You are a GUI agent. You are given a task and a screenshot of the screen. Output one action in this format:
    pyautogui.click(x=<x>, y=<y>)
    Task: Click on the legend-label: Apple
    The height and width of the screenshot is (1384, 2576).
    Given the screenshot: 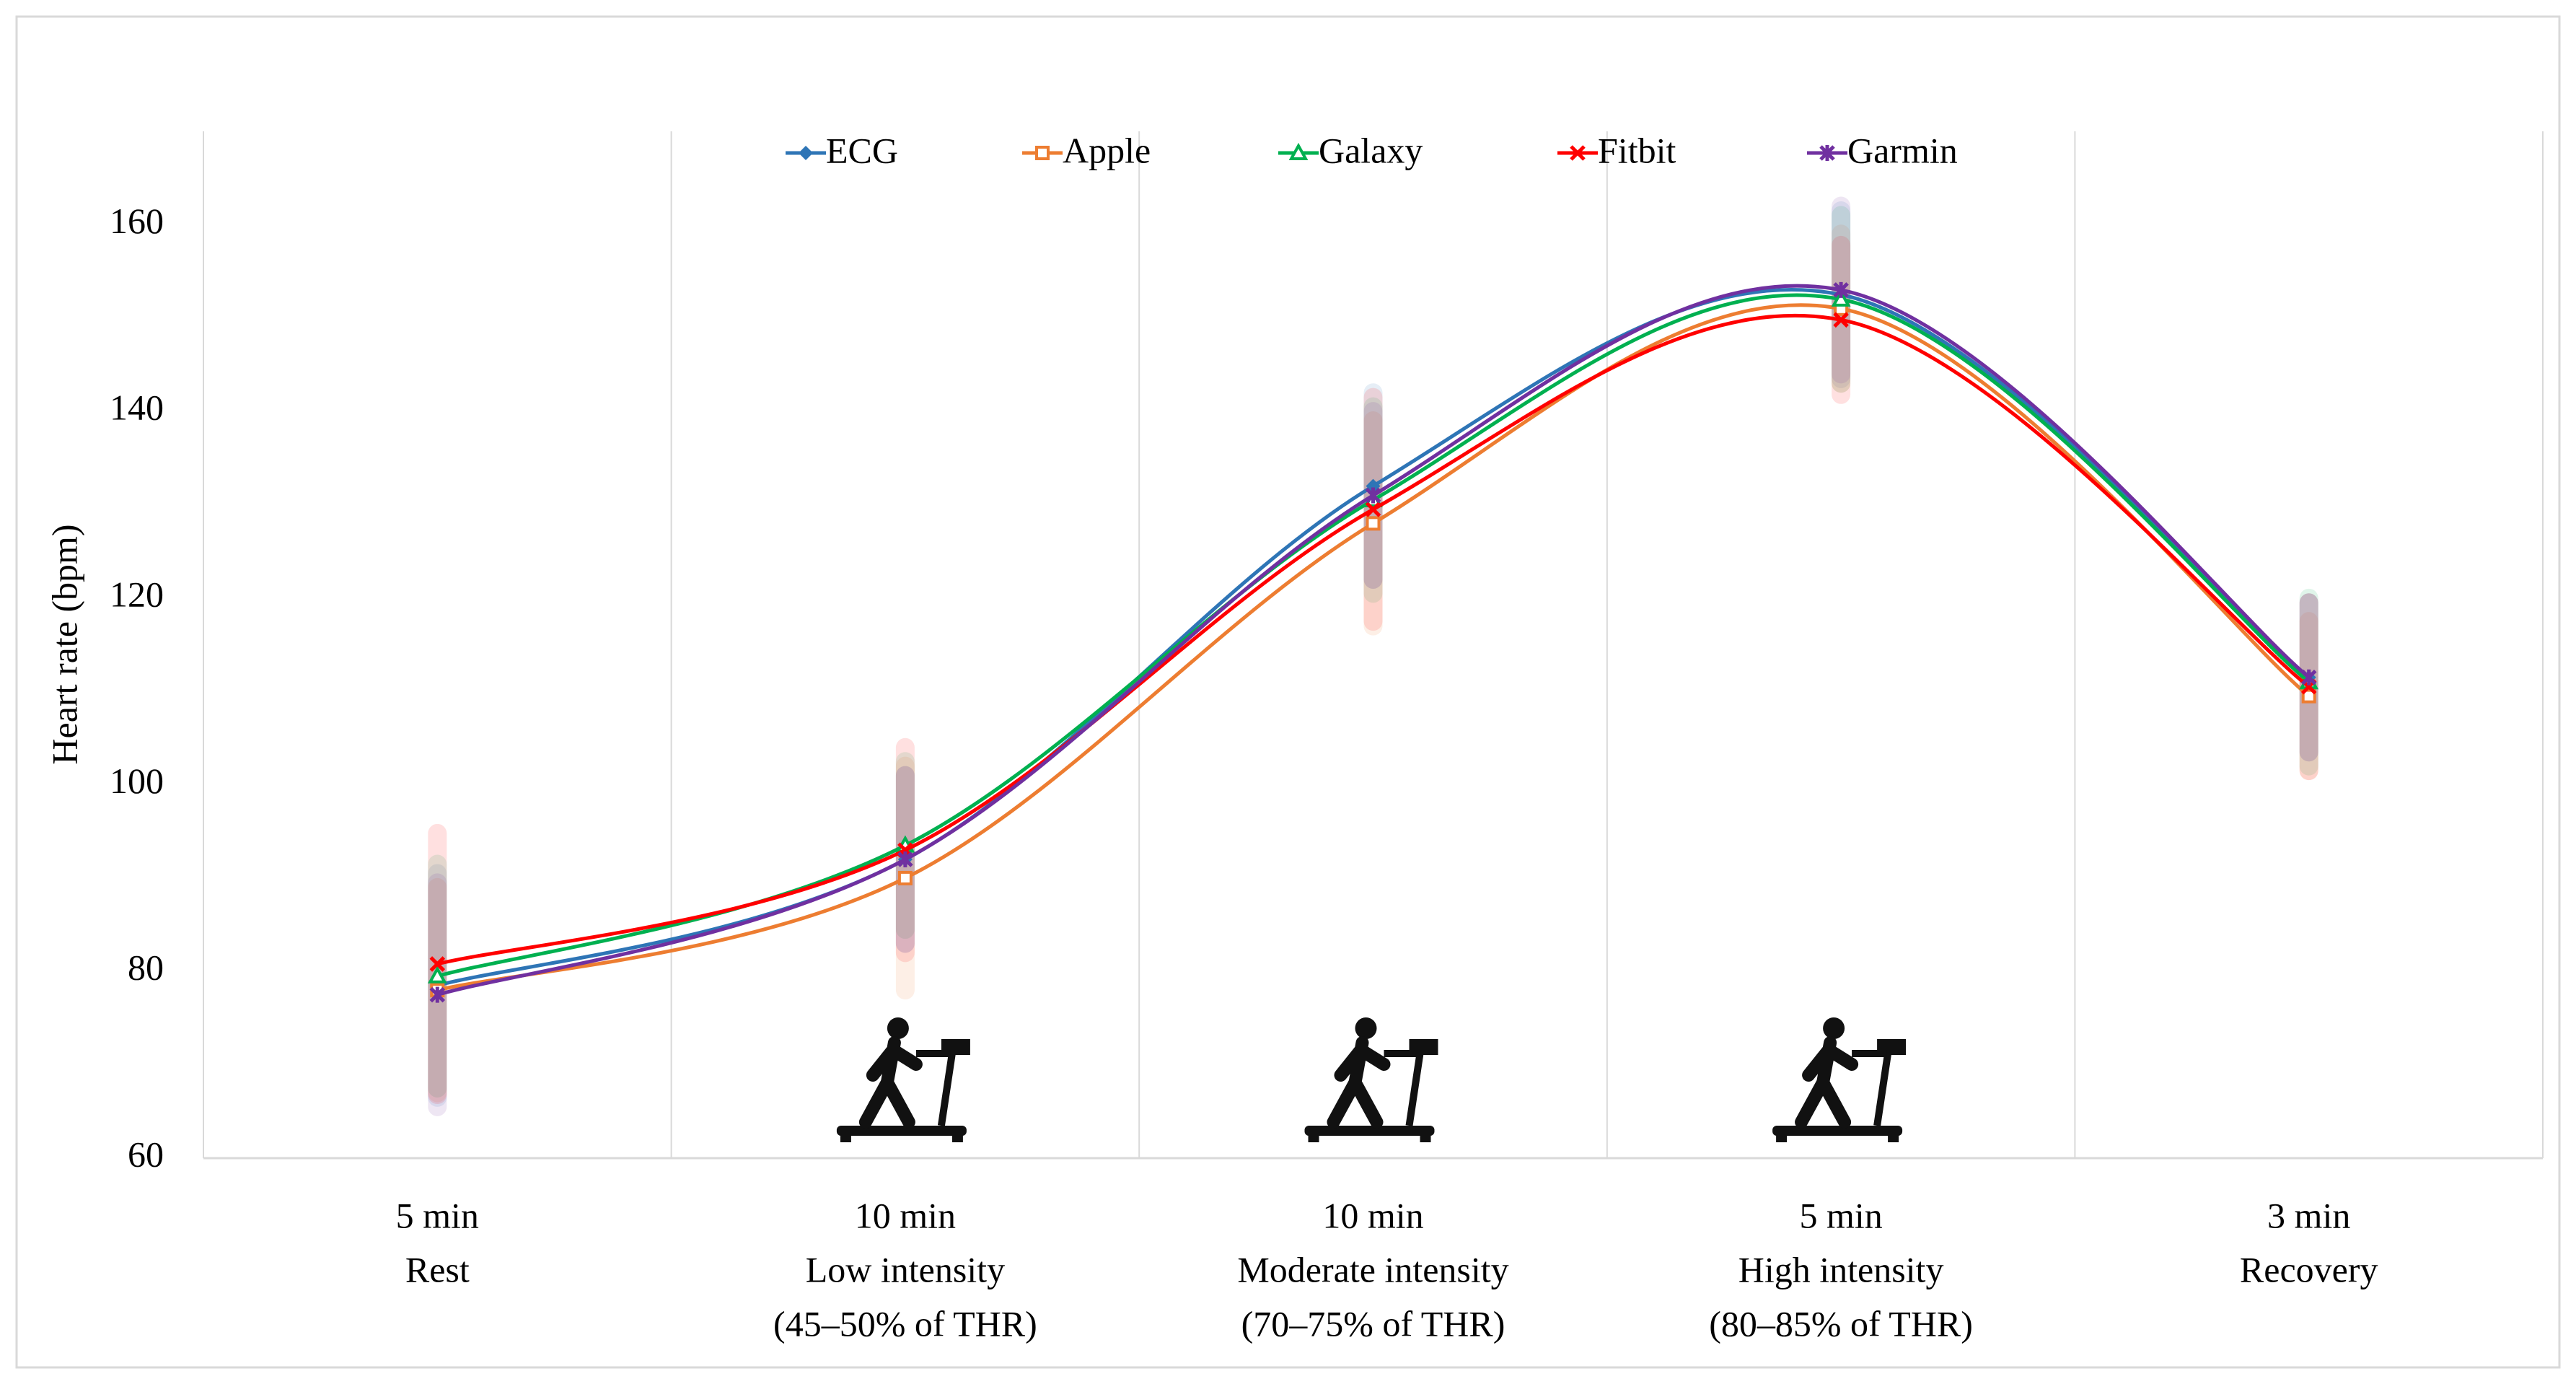 What is the action you would take?
    pyautogui.click(x=1107, y=150)
    